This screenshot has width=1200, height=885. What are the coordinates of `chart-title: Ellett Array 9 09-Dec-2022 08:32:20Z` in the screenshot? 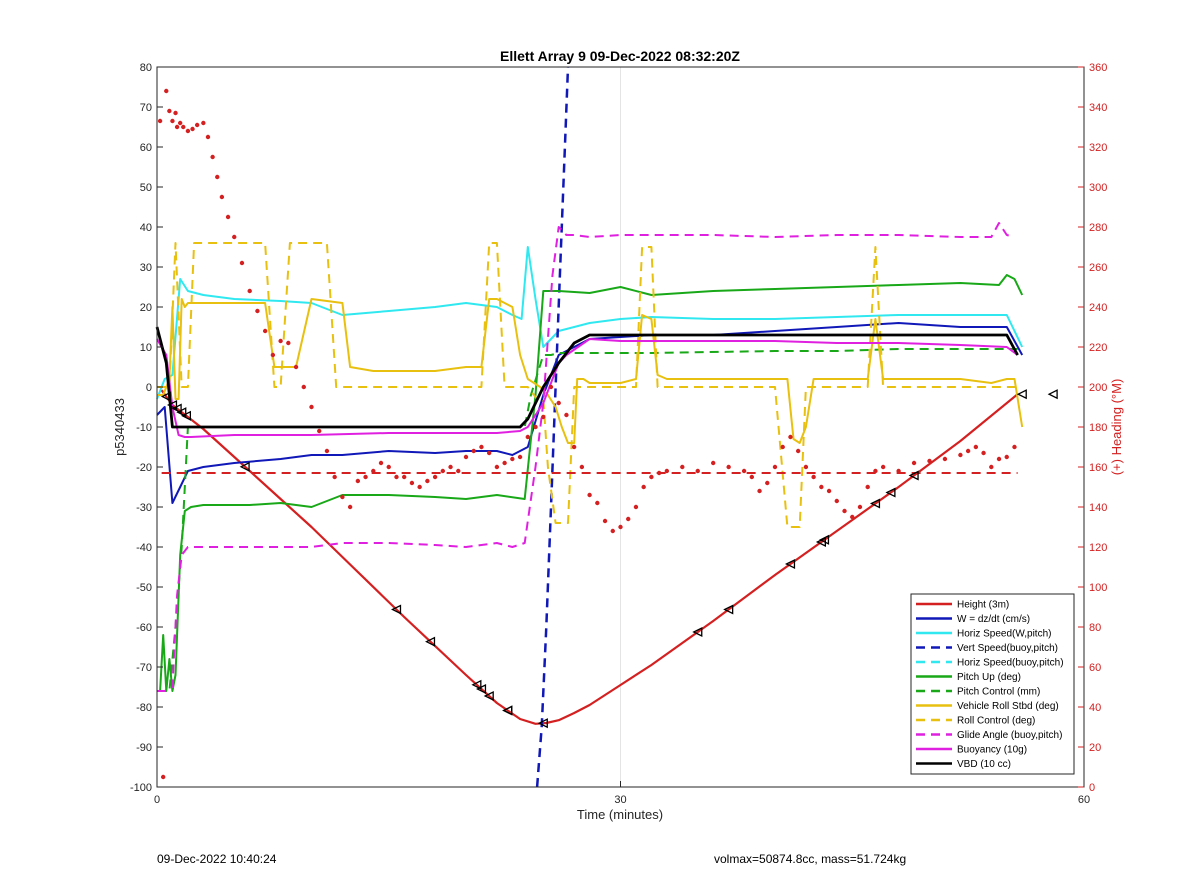 It's located at (620, 56).